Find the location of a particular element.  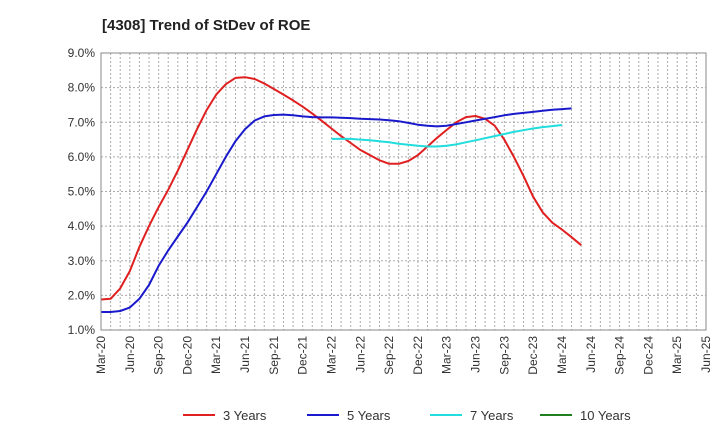

y-axis-ticks: 1.0% 2.0% 3.0% 4.0% 5.0% 6.0% 7.0% 8.0% 9.0% is located at coordinates (82, 191).